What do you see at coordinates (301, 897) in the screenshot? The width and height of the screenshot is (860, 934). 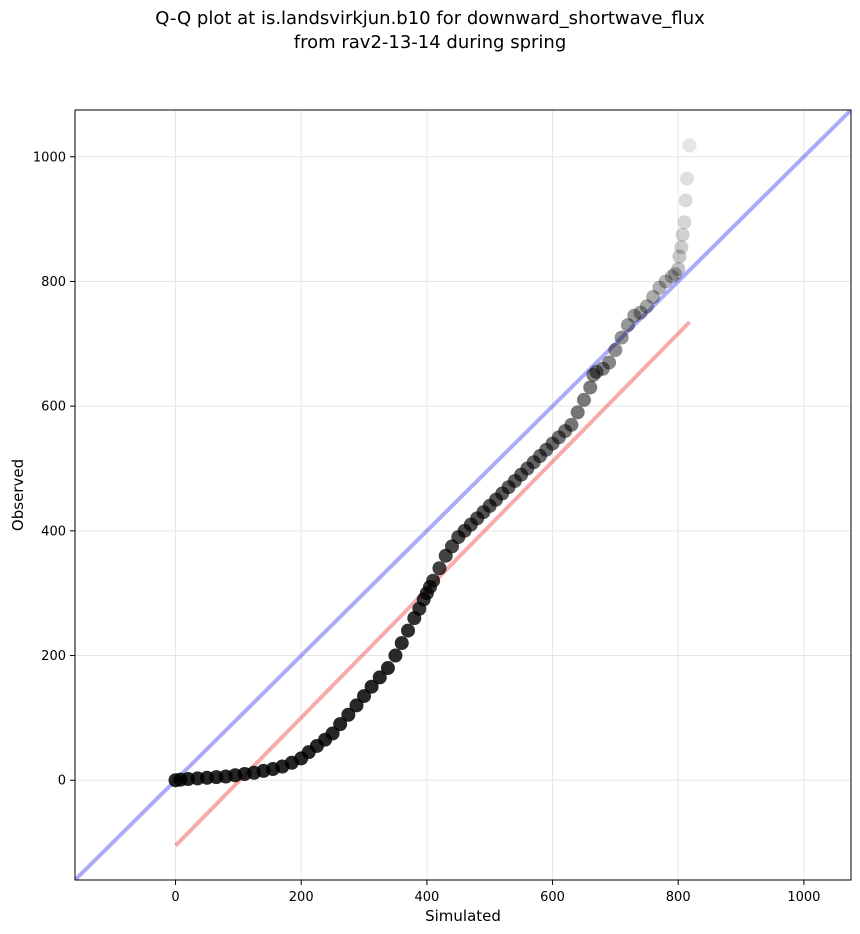 I see `x-tick-label: 200` at bounding box center [301, 897].